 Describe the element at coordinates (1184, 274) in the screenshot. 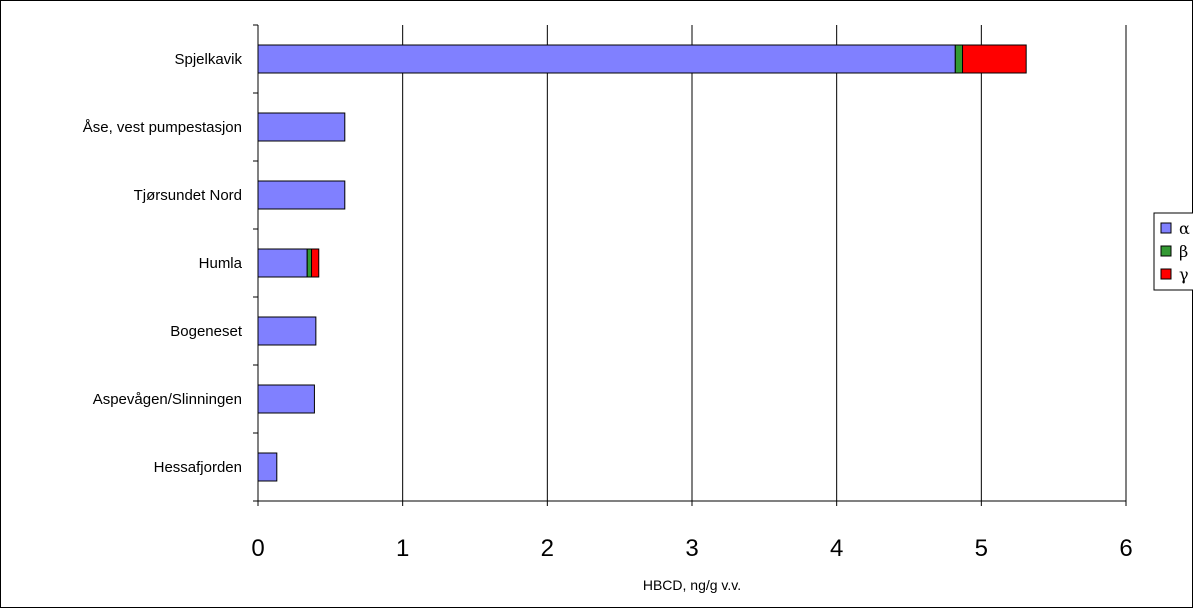

I see `legend-label: γ` at that location.